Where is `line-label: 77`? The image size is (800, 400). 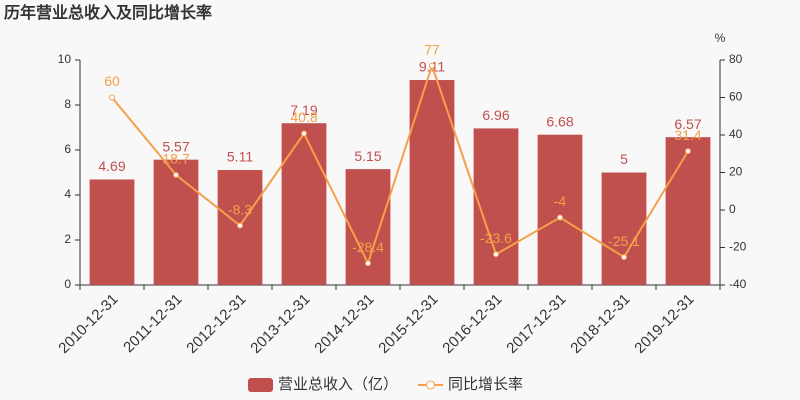
line-label: 77 is located at coordinates (432, 49).